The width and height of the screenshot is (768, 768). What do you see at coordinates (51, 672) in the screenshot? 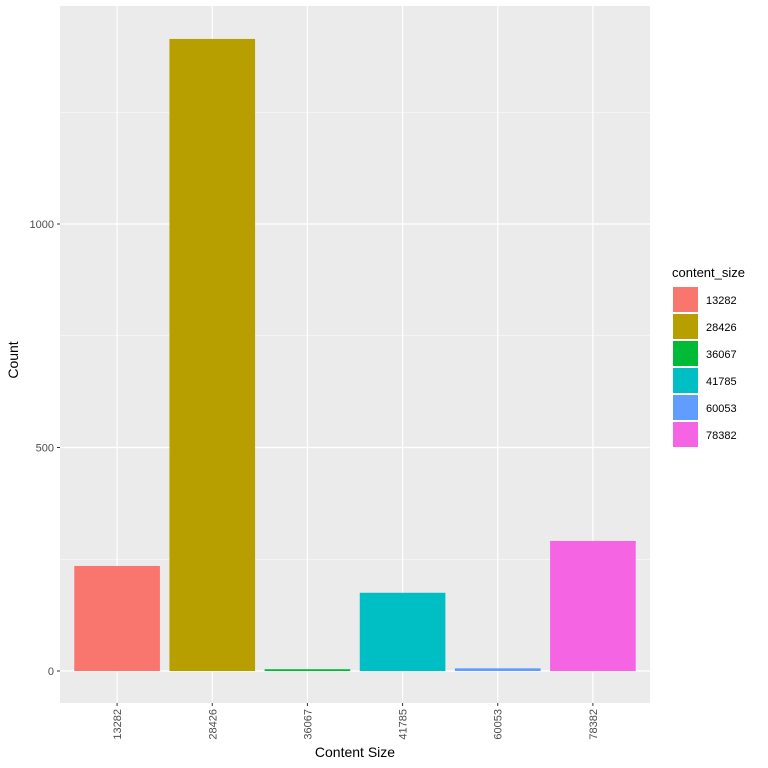
I see `y-tick-label: 0` at bounding box center [51, 672].